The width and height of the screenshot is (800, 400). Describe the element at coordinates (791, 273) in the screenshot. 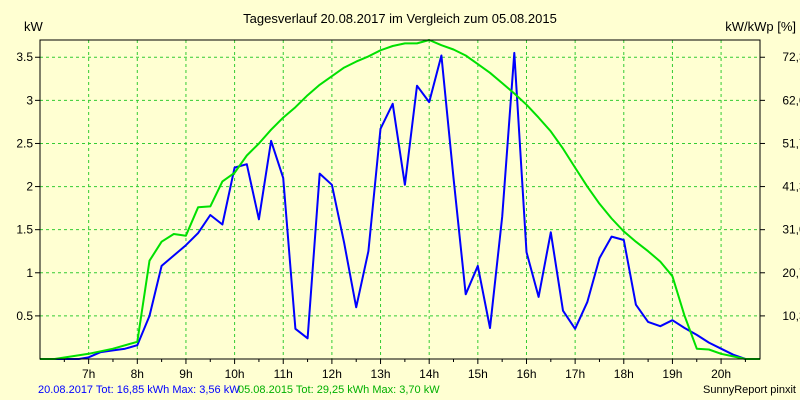

I see `y-right-tick-label: 20,7` at that location.